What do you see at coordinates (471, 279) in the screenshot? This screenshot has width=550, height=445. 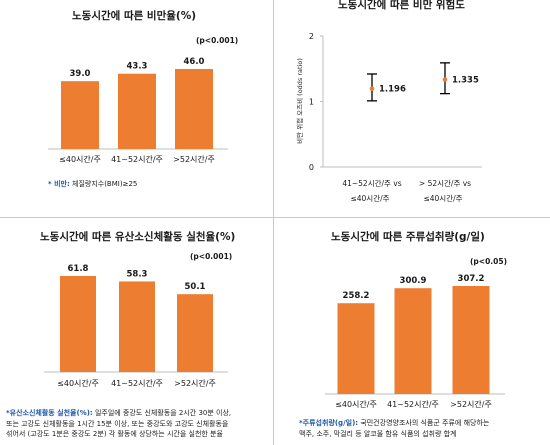 I see `alcohol-data-label-3: 307.2` at bounding box center [471, 279].